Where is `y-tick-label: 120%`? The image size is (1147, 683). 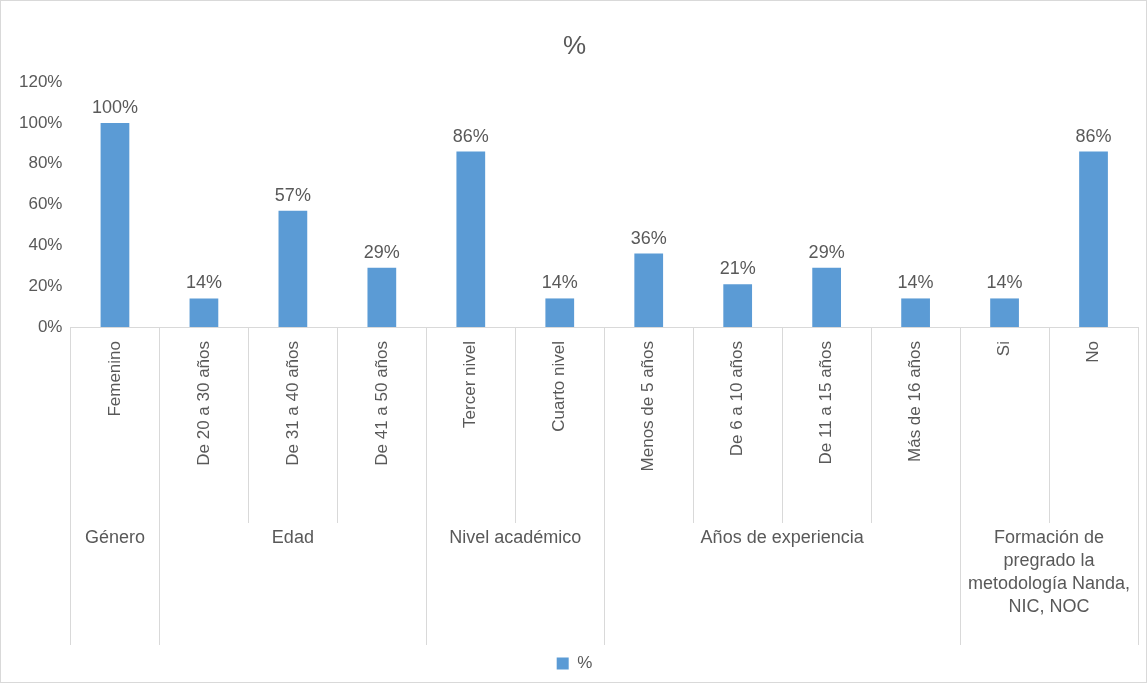
y-tick-label: 120% is located at coordinates (41, 81).